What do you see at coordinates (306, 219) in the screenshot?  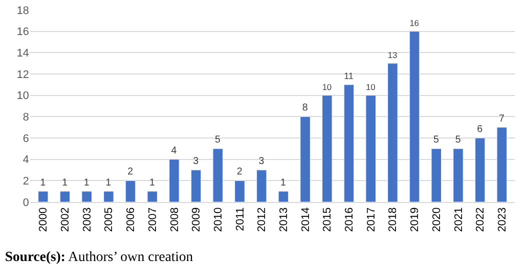 I see `x-tick-label: 2014` at bounding box center [306, 219].